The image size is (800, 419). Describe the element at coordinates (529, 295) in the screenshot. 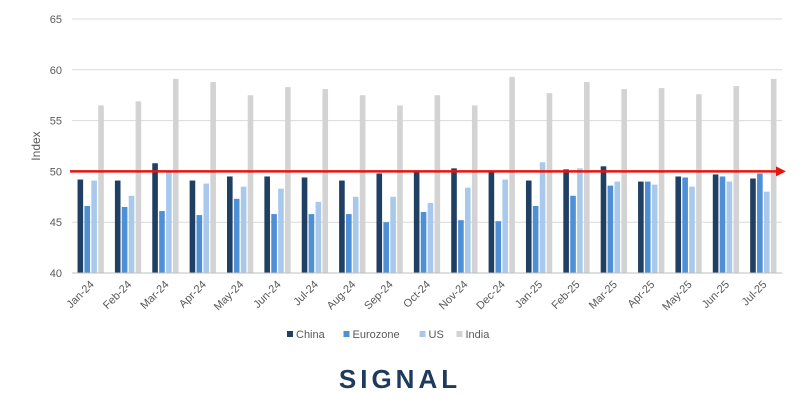

I see `x-tick-label: Jan-25` at that location.